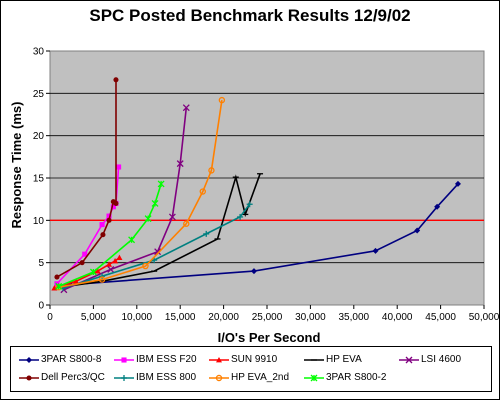 The image size is (500, 400). What do you see at coordinates (260, 377) in the screenshot?
I see `legend-label: HP EVA_2nd` at bounding box center [260, 377].